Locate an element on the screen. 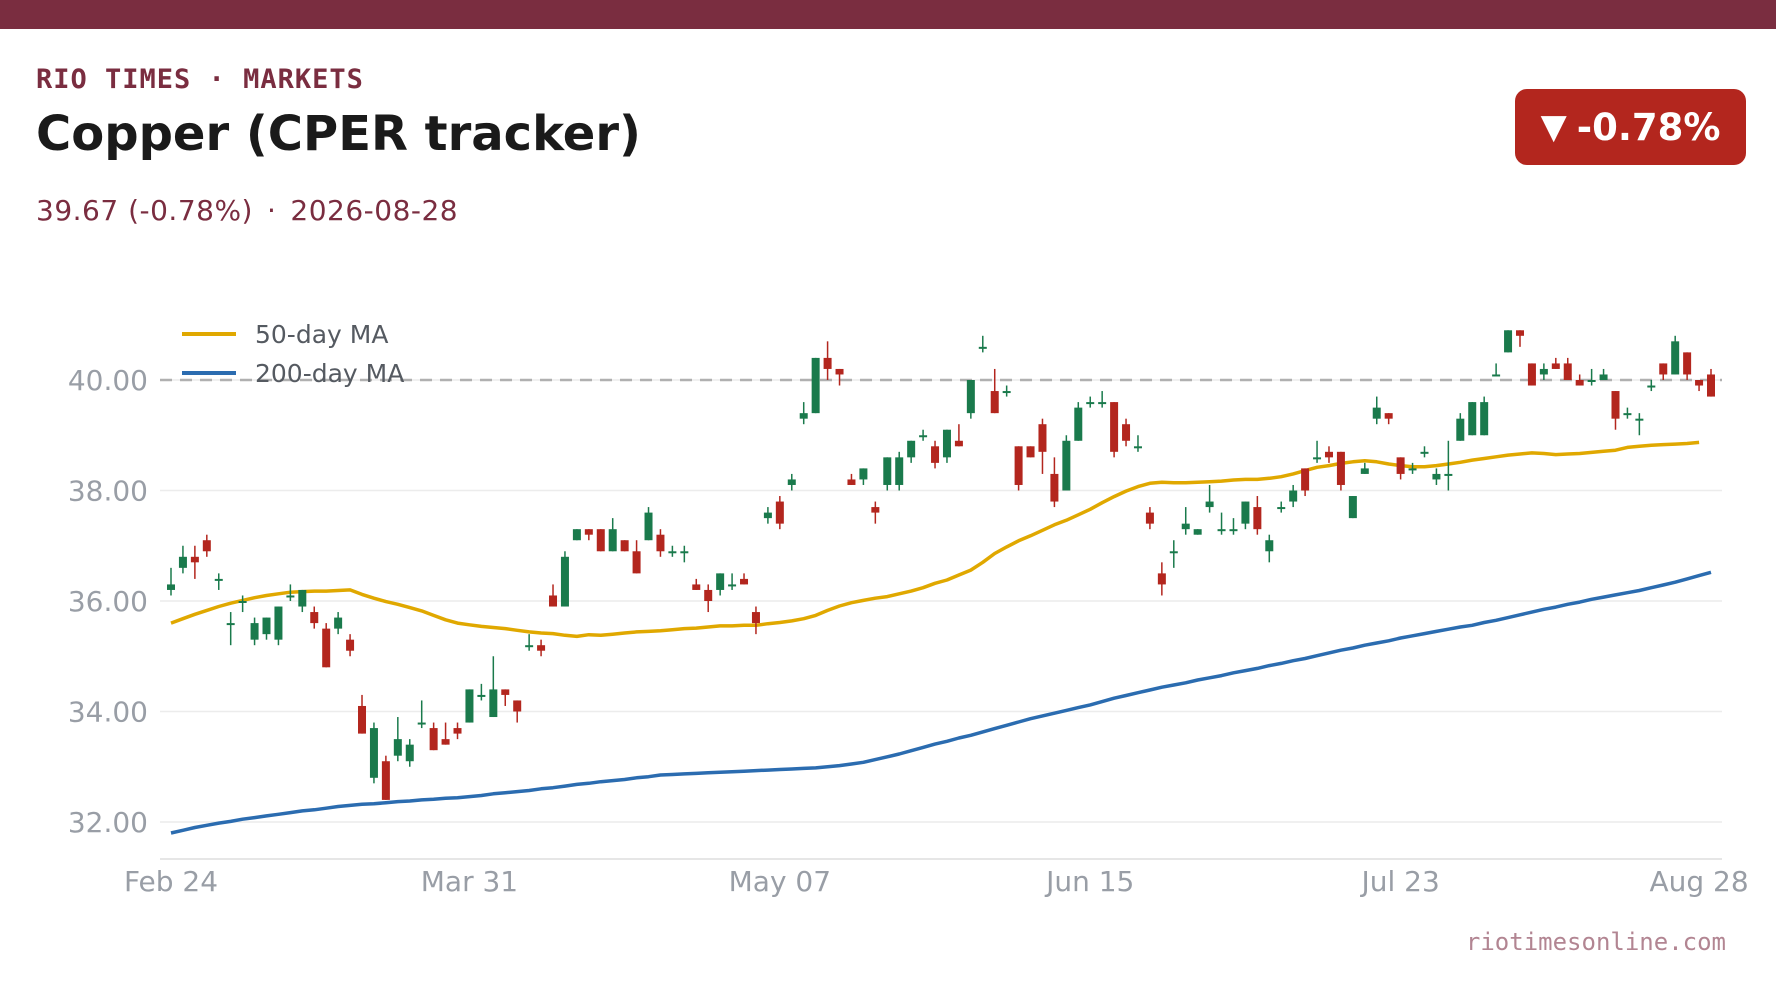 This screenshot has height=999, width=1776. y-tick-label: 32.00 is located at coordinates (108, 822).